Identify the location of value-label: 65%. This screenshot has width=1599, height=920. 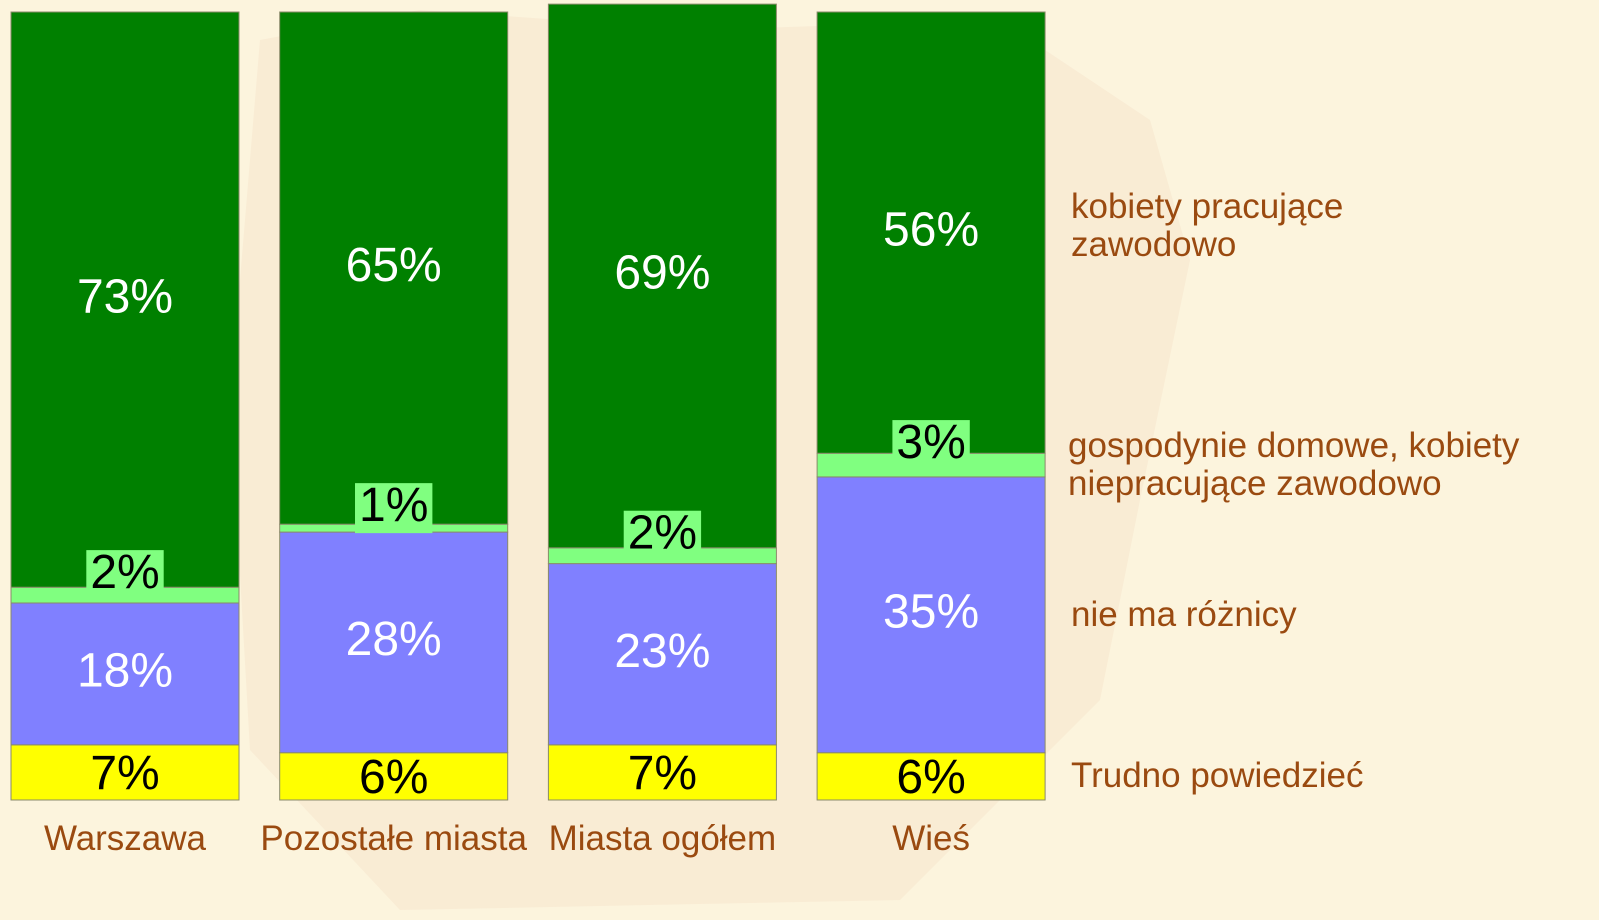
(394, 265).